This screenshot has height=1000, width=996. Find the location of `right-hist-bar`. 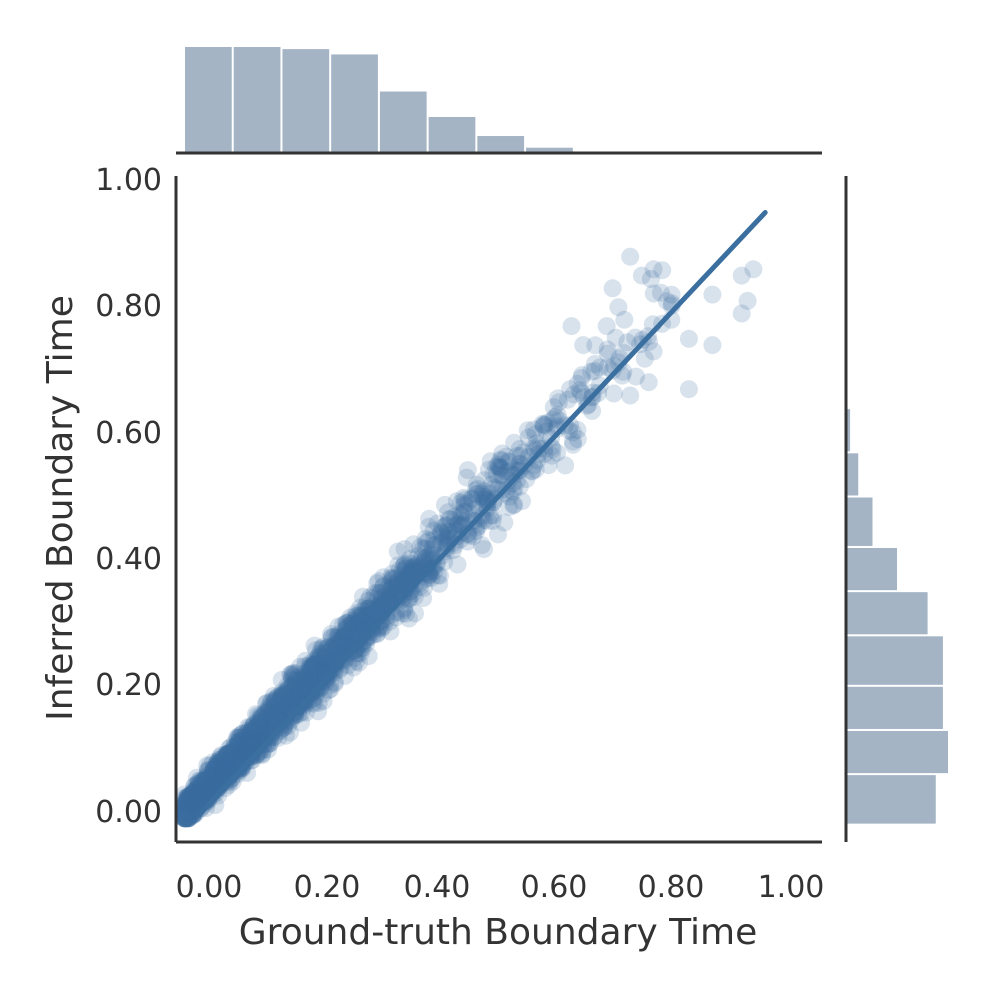

right-hist-bar is located at coordinates (871, 569).